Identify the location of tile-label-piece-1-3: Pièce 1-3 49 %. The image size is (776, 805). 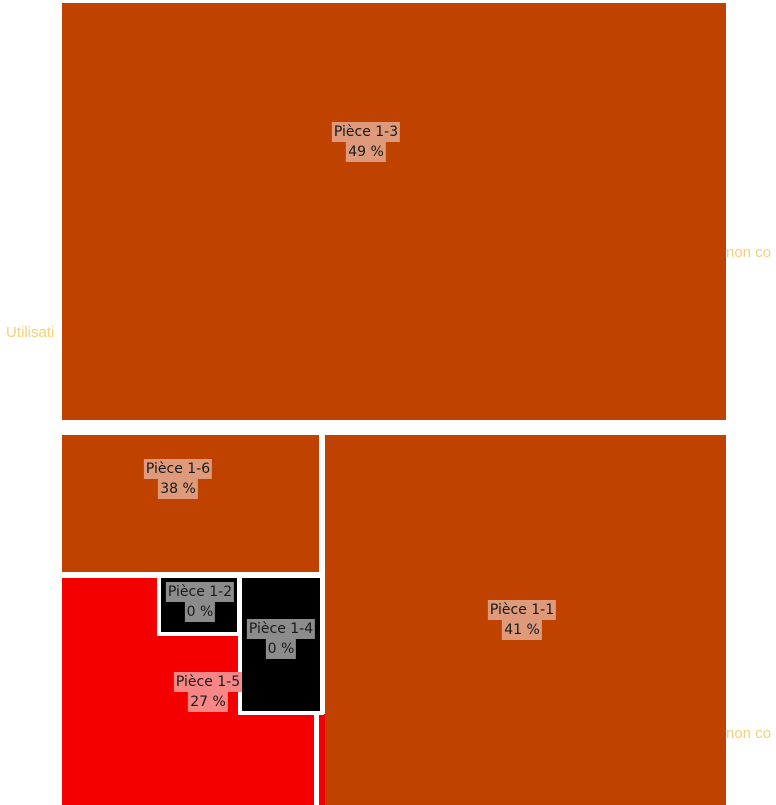
(366, 142).